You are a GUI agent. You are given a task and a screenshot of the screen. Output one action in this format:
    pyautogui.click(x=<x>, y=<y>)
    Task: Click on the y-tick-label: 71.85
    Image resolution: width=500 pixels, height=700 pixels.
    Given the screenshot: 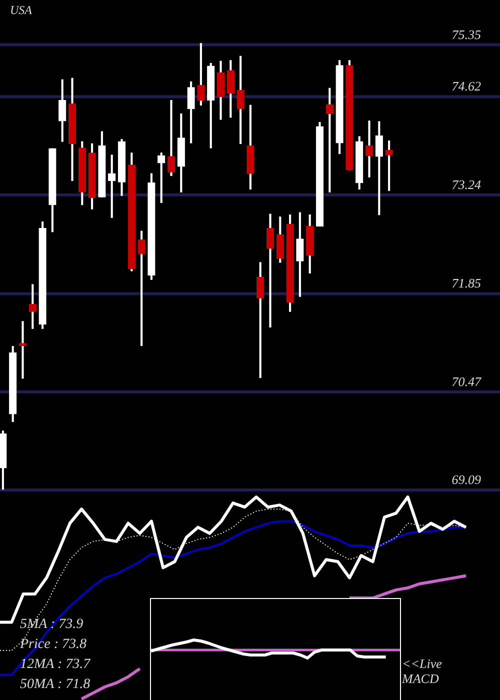 What is the action you would take?
    pyautogui.click(x=467, y=283)
    